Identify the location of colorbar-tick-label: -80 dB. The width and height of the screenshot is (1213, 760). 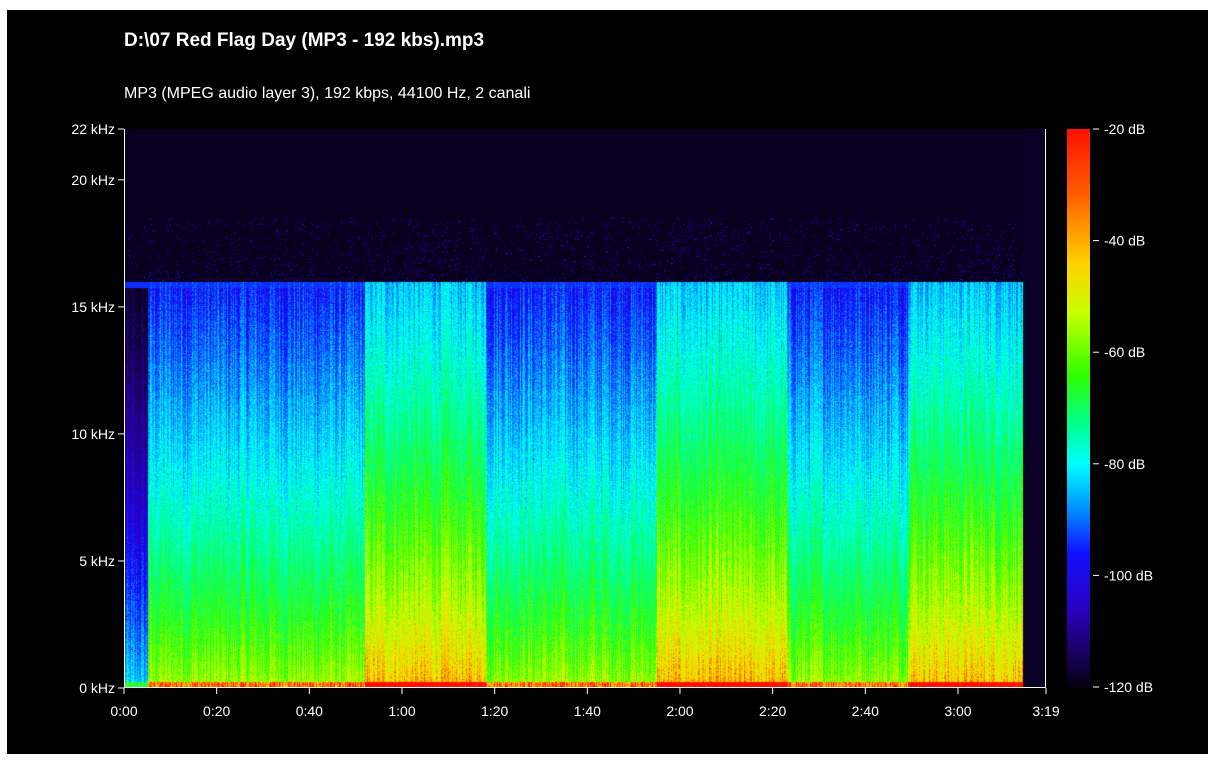
(1124, 464).